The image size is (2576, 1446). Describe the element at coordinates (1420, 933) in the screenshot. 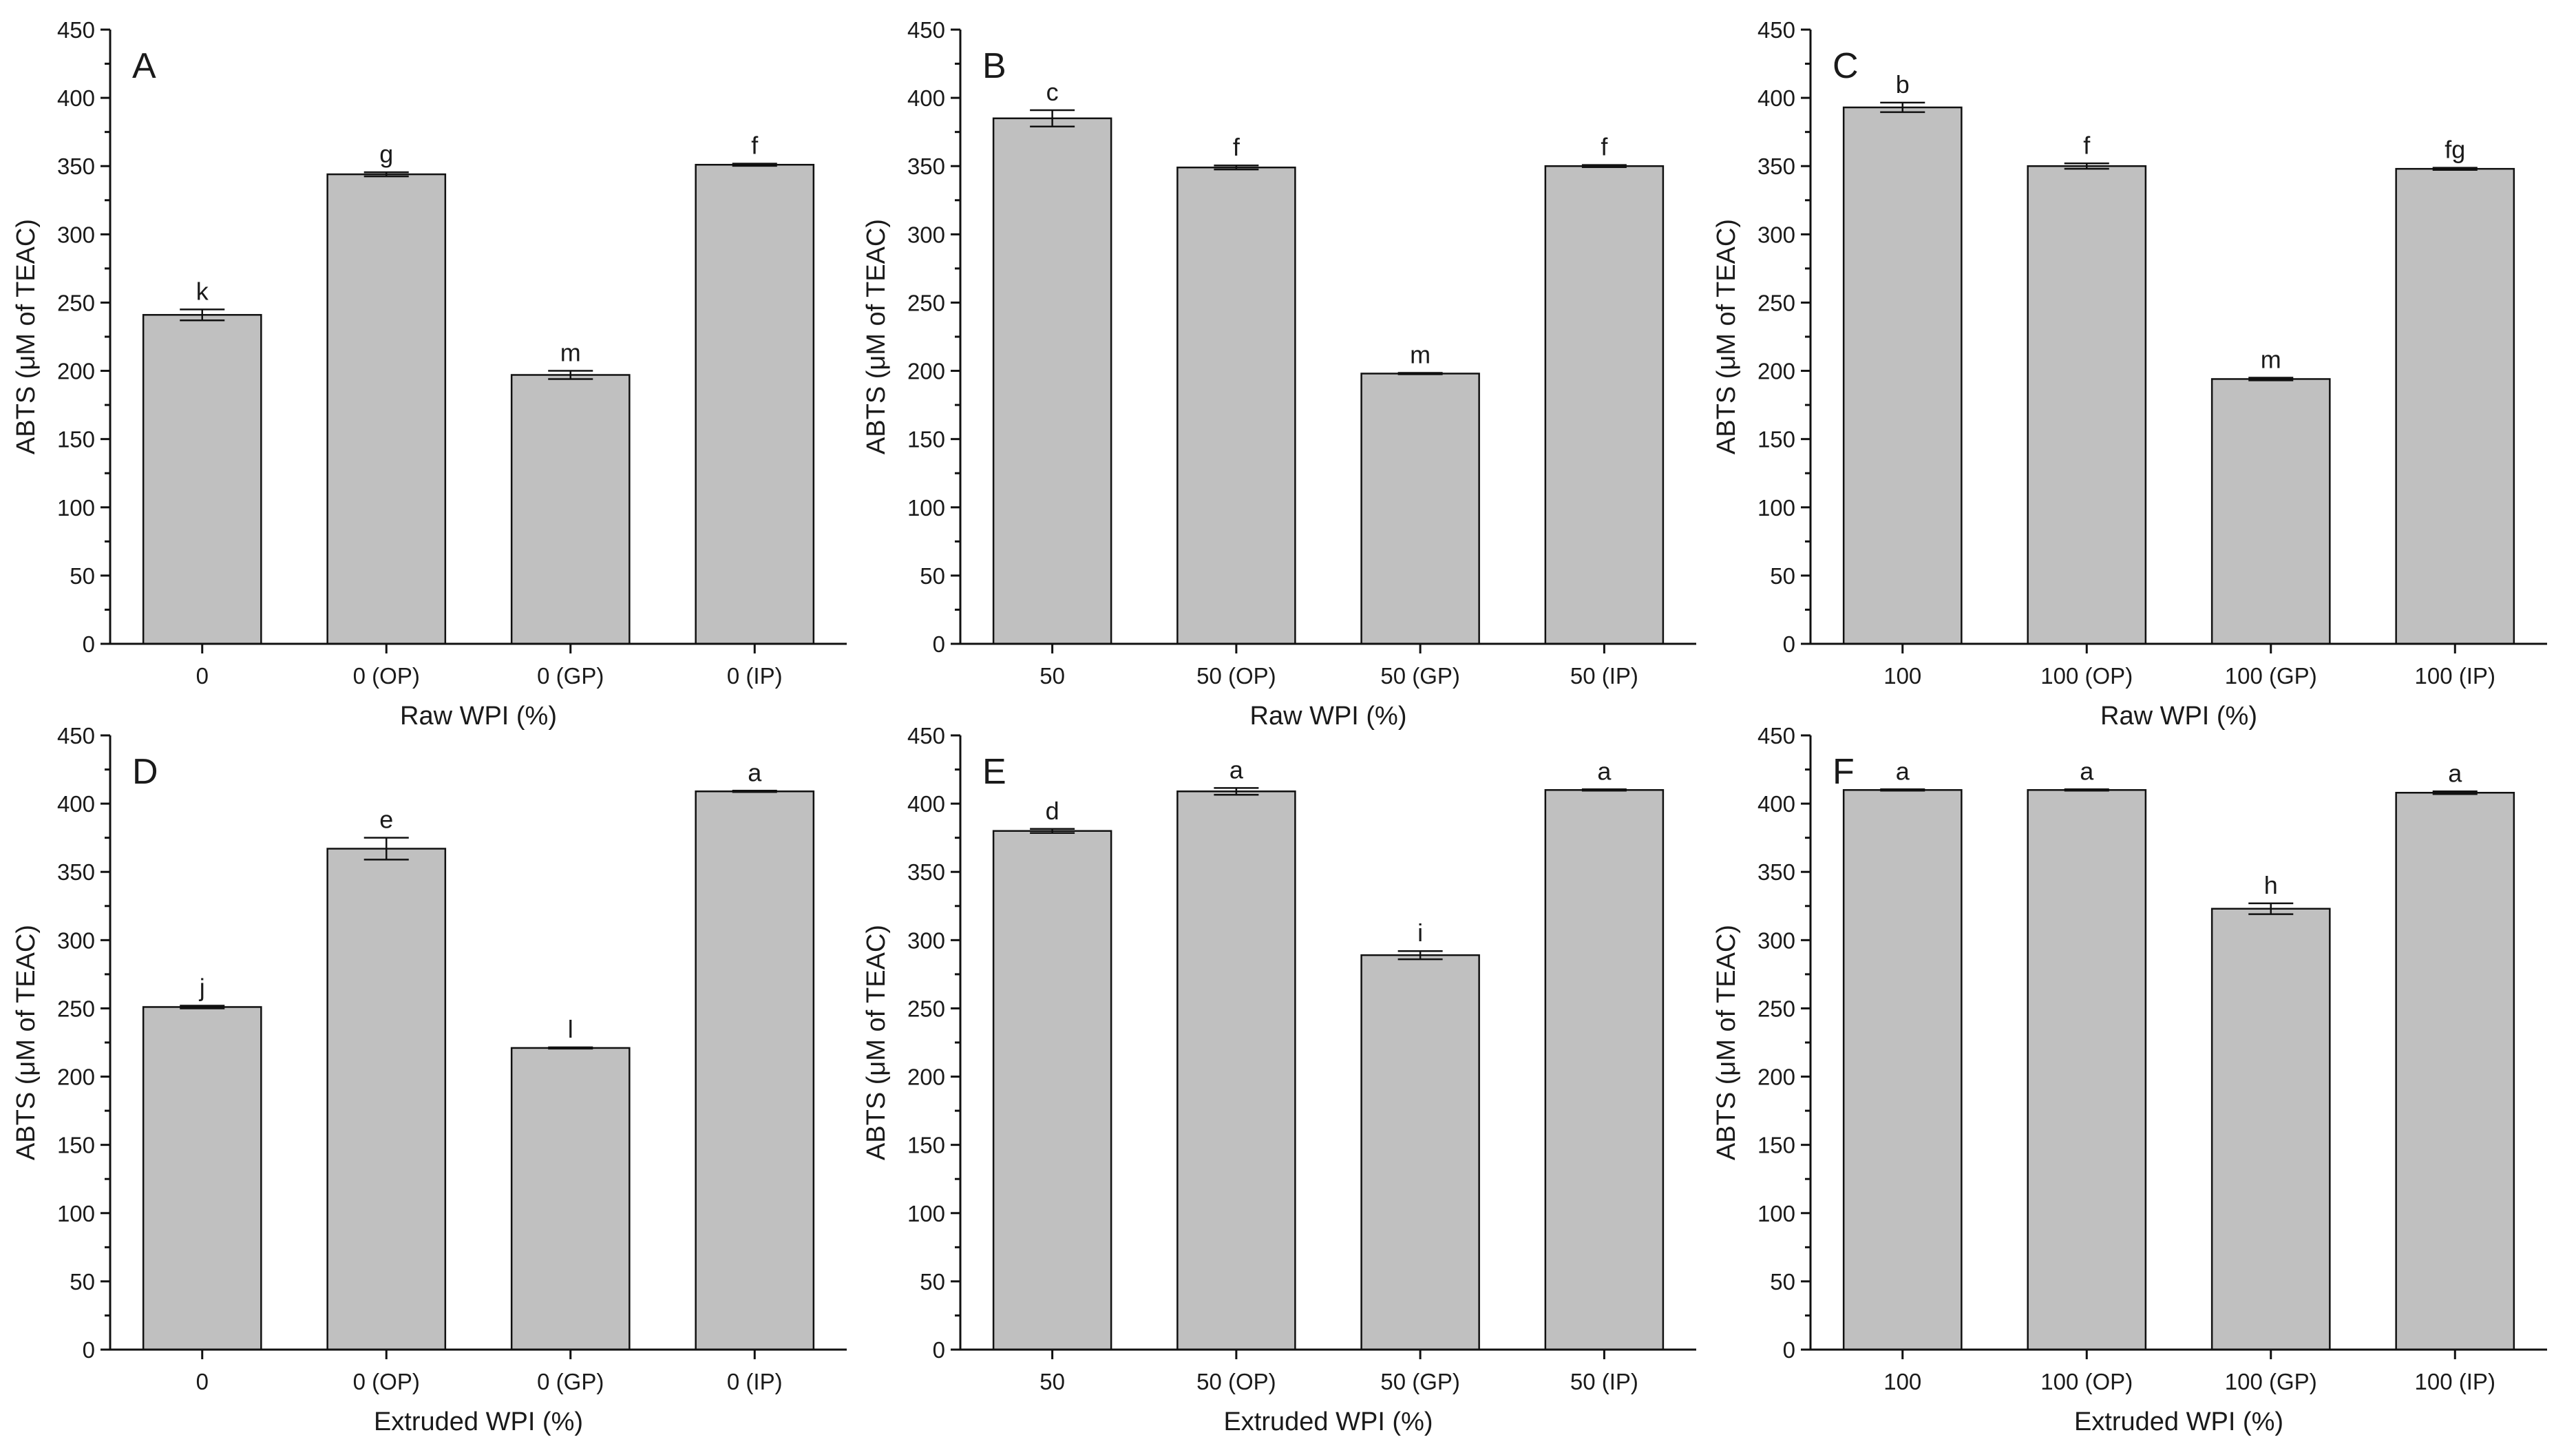

I see `significance-letter: i` at that location.